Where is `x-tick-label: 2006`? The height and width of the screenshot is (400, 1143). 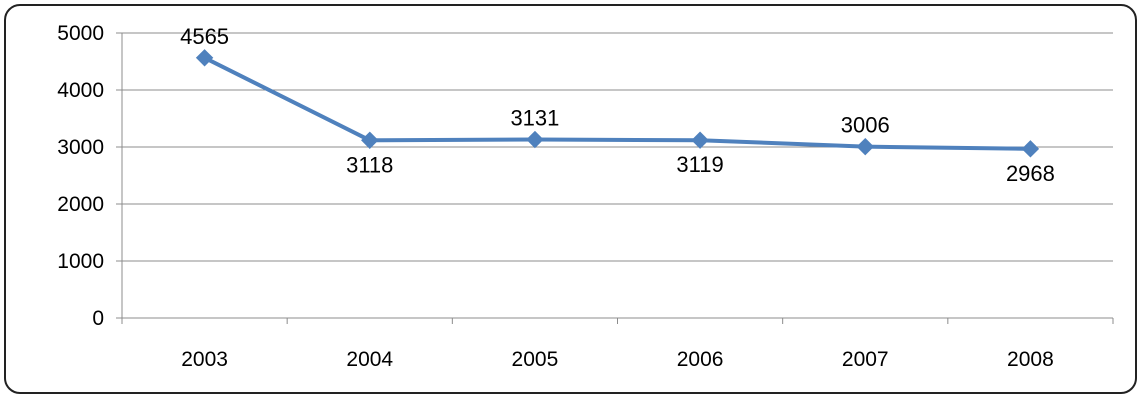
x-tick-label: 2006 is located at coordinates (700, 359).